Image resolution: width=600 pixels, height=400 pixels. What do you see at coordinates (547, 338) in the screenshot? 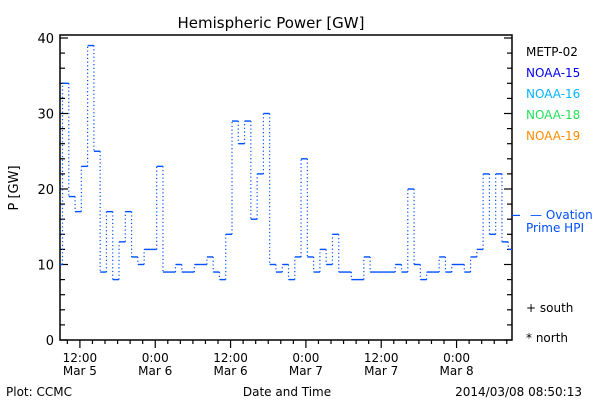
I see `north-label: * north` at bounding box center [547, 338].